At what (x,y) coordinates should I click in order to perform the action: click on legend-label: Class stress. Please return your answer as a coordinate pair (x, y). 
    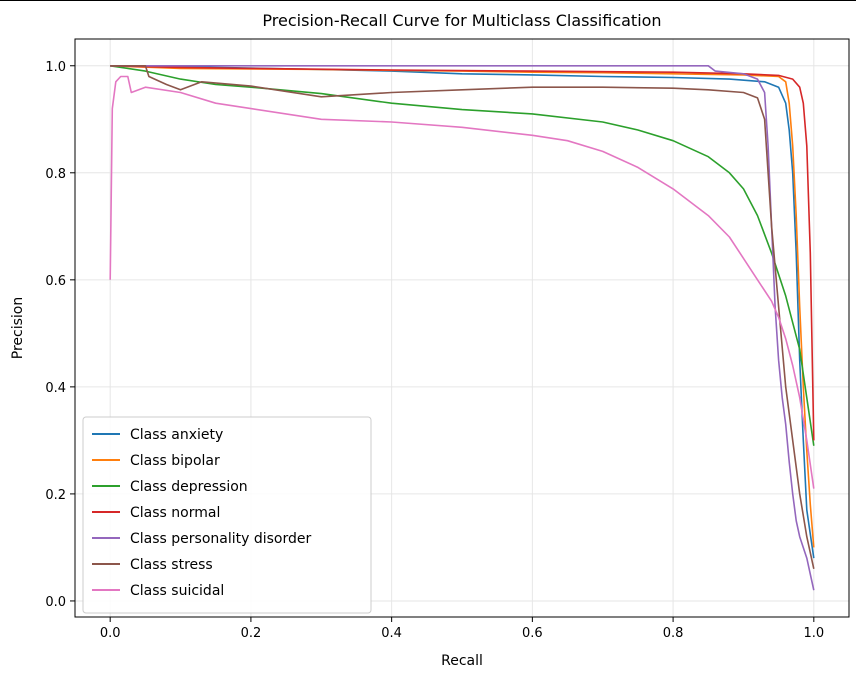
    Looking at the image, I should click on (171, 565).